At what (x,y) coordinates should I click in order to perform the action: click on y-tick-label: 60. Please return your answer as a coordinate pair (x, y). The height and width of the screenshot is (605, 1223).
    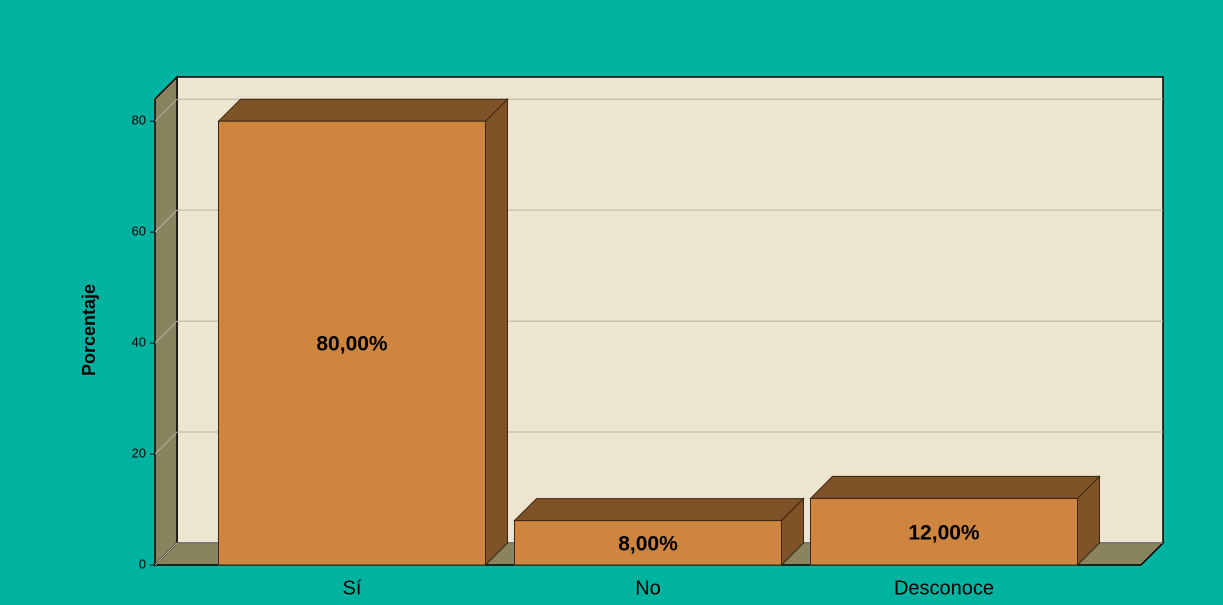
    Looking at the image, I should click on (139, 231).